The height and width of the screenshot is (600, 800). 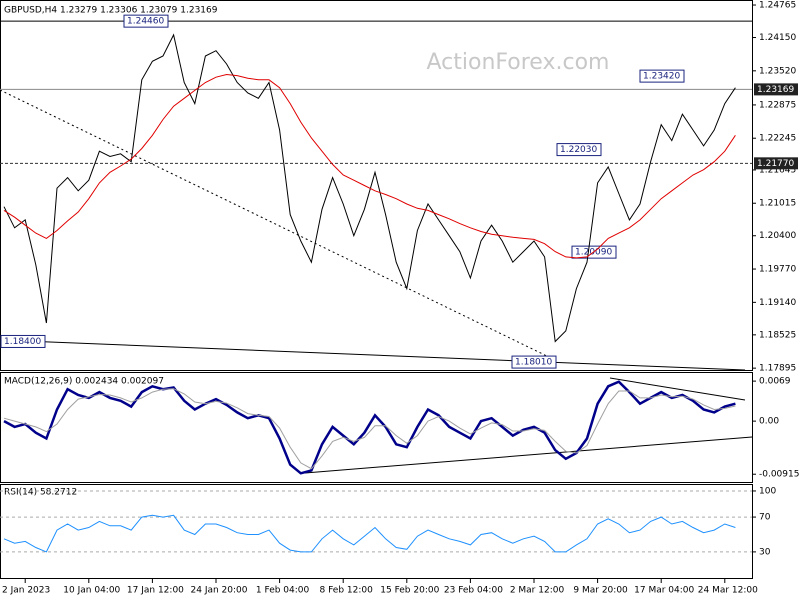 What do you see at coordinates (473, 591) in the screenshot?
I see `x-tick-label: 23 Feb 04:00` at bounding box center [473, 591].